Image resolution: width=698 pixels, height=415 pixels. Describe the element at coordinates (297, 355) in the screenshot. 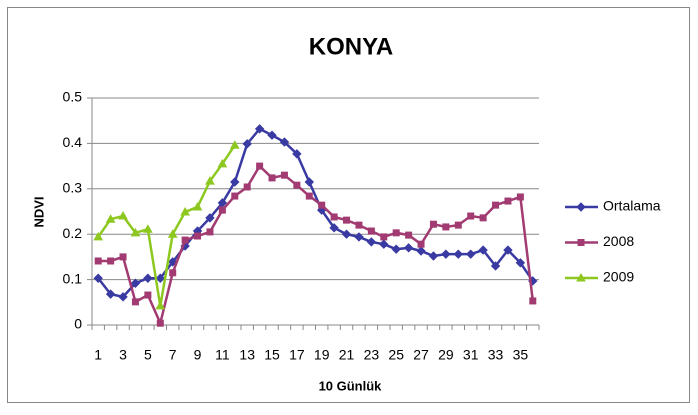

I see `x-tick-label: 17` at that location.